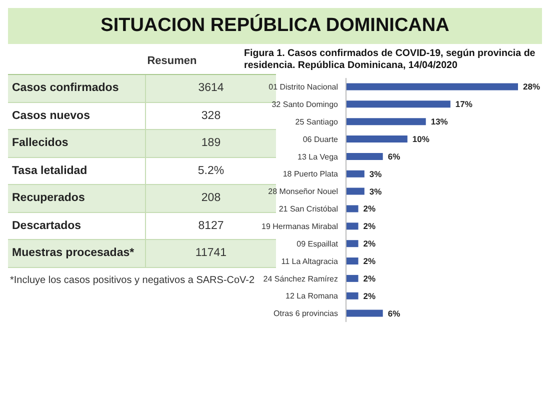 The image size is (550, 393). Describe the element at coordinates (211, 88) in the screenshot. I see `text: 3614` at that location.